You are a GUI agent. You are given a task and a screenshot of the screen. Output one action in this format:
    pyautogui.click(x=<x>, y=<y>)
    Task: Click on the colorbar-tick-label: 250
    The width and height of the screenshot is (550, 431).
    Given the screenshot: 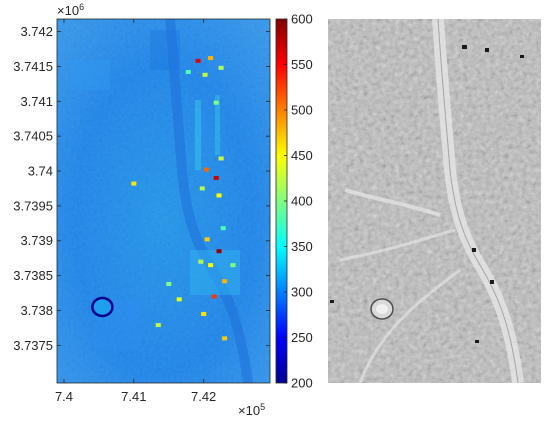 What is the action you would take?
    pyautogui.click(x=302, y=337)
    